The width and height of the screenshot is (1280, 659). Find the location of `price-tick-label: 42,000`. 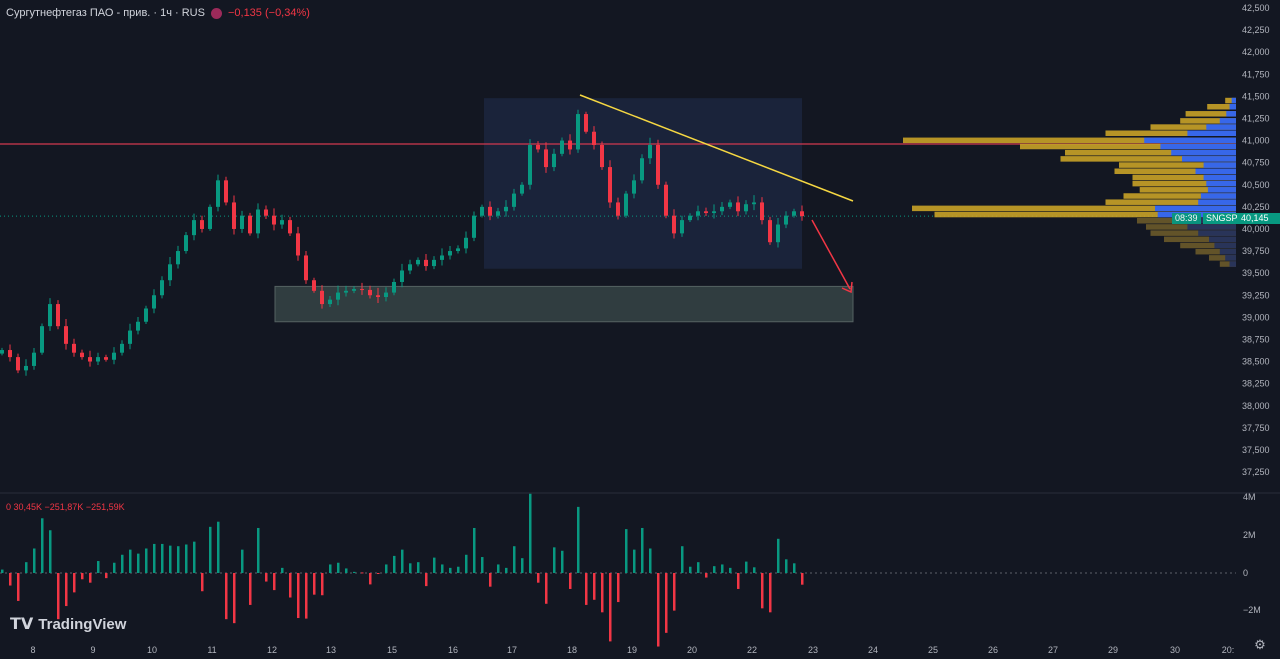

price-tick-label: 42,000 is located at coordinates (1256, 52).